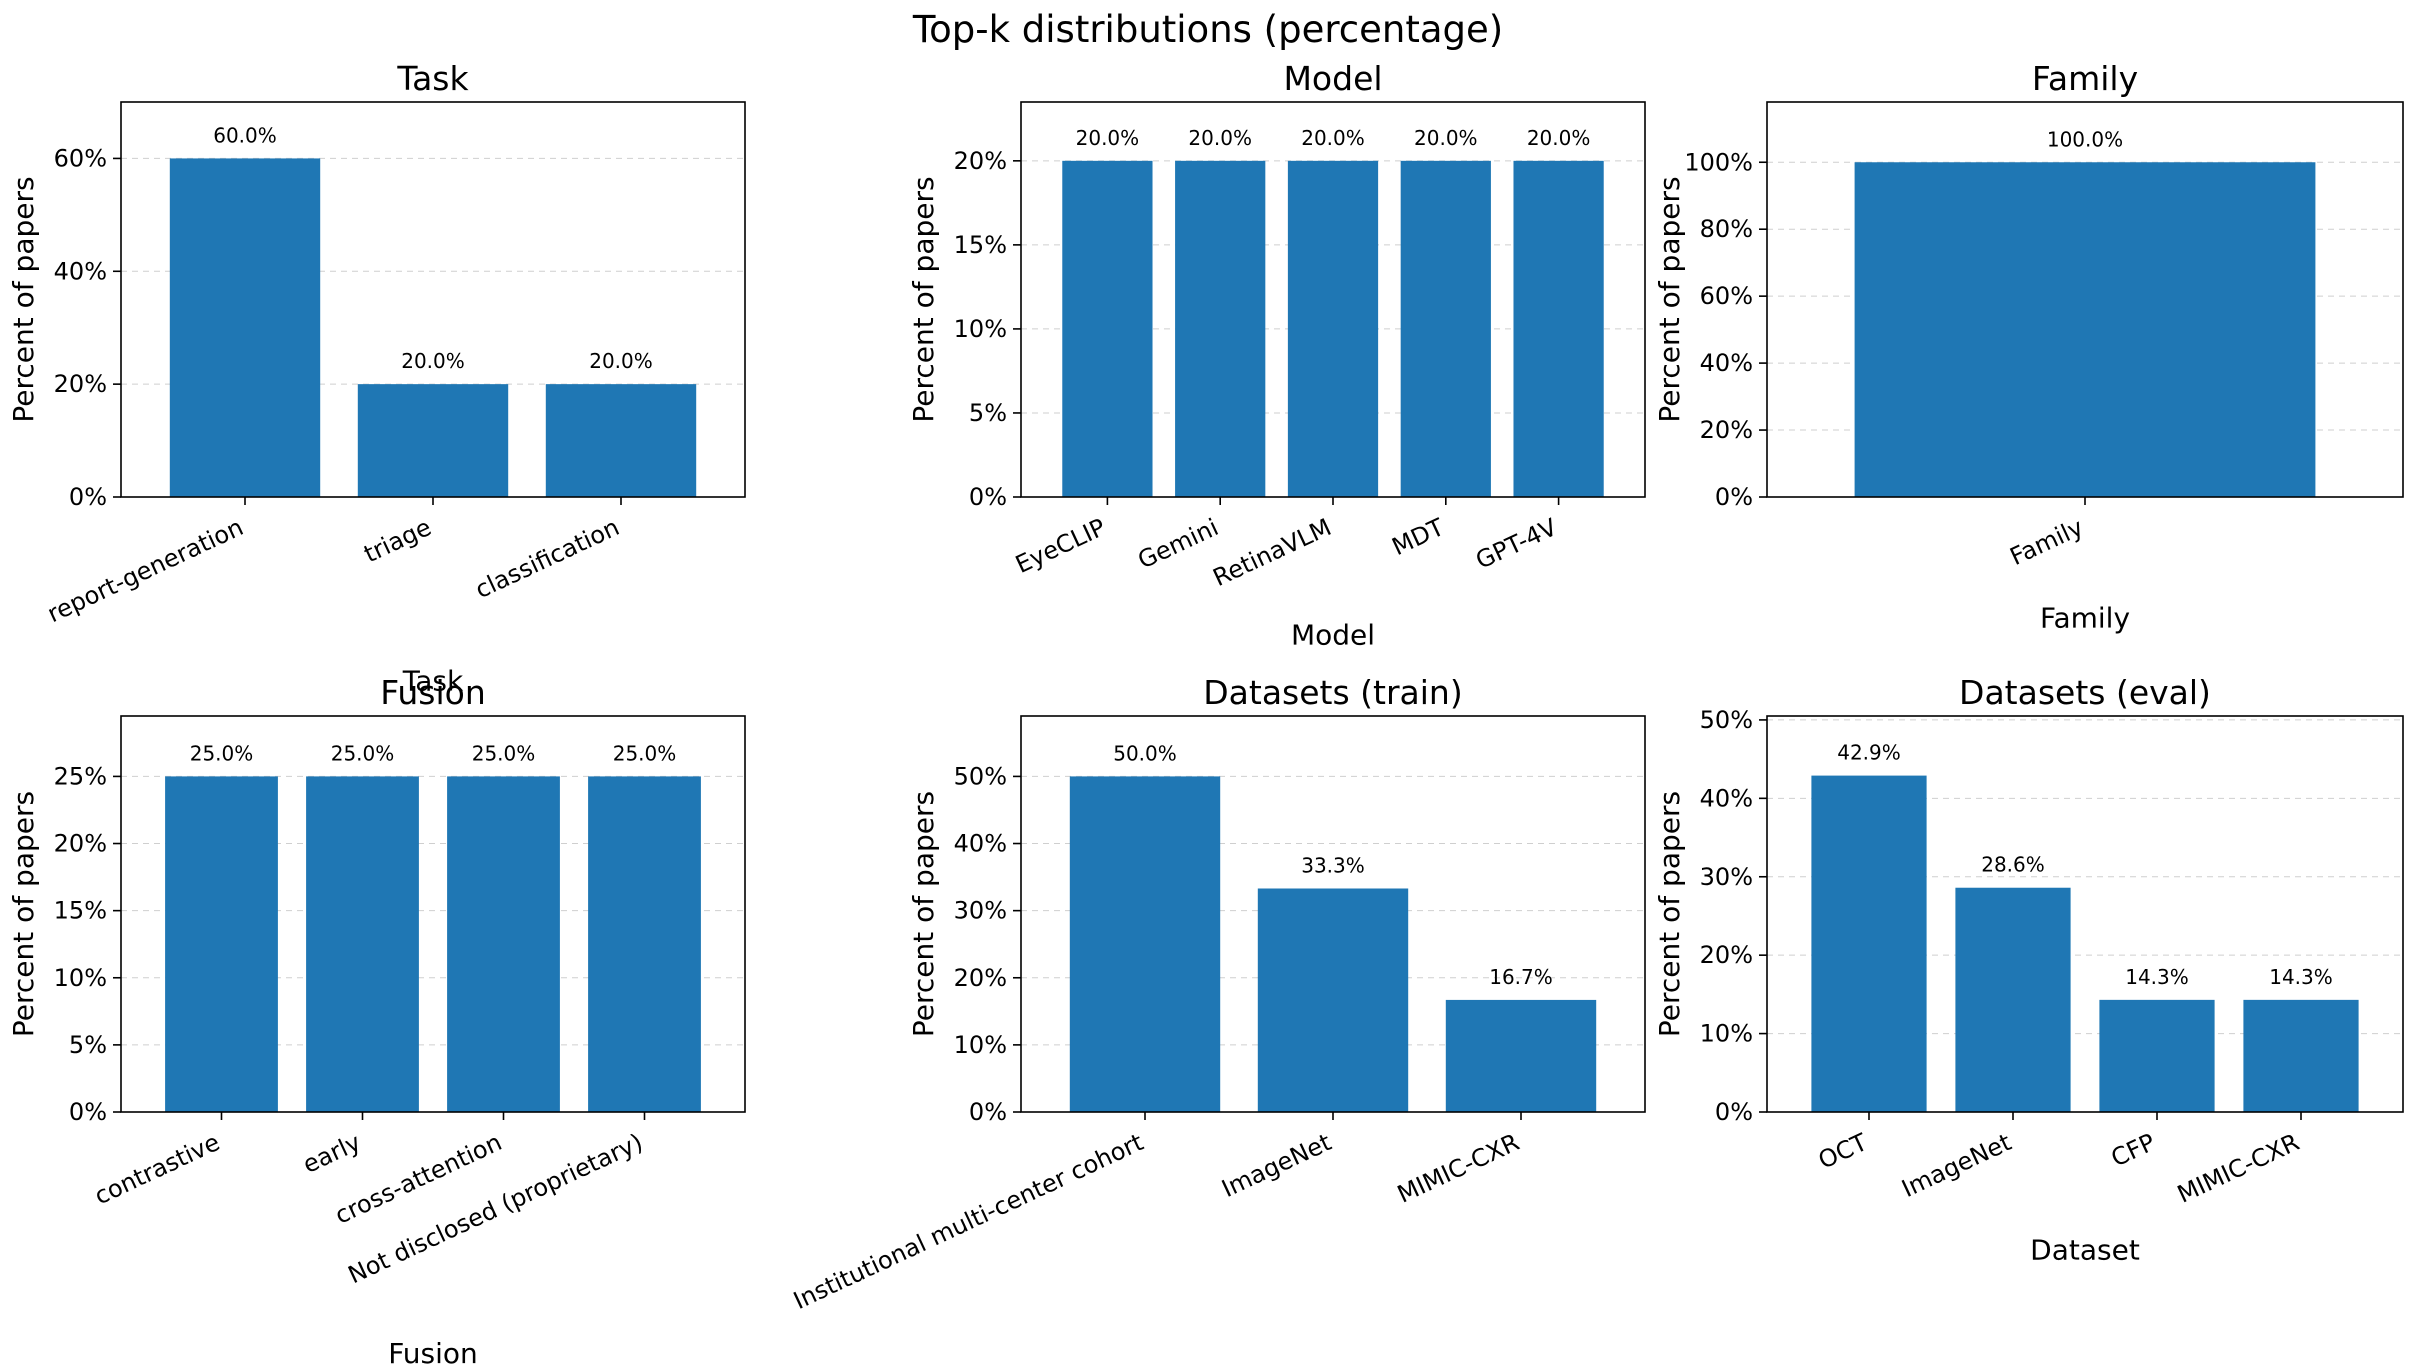 The image size is (2417, 1367). I want to click on panel-title: Fusion, so click(433, 692).